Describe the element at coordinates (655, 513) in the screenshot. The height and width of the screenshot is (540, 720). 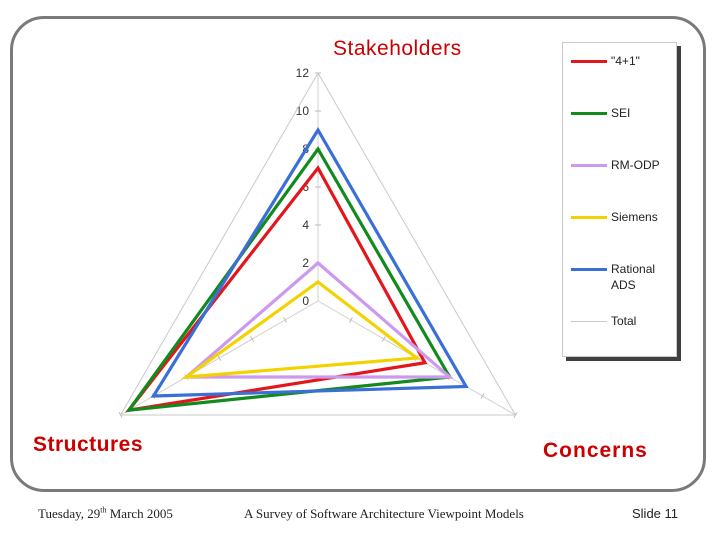
I see `slide-number: Slide 11` at that location.